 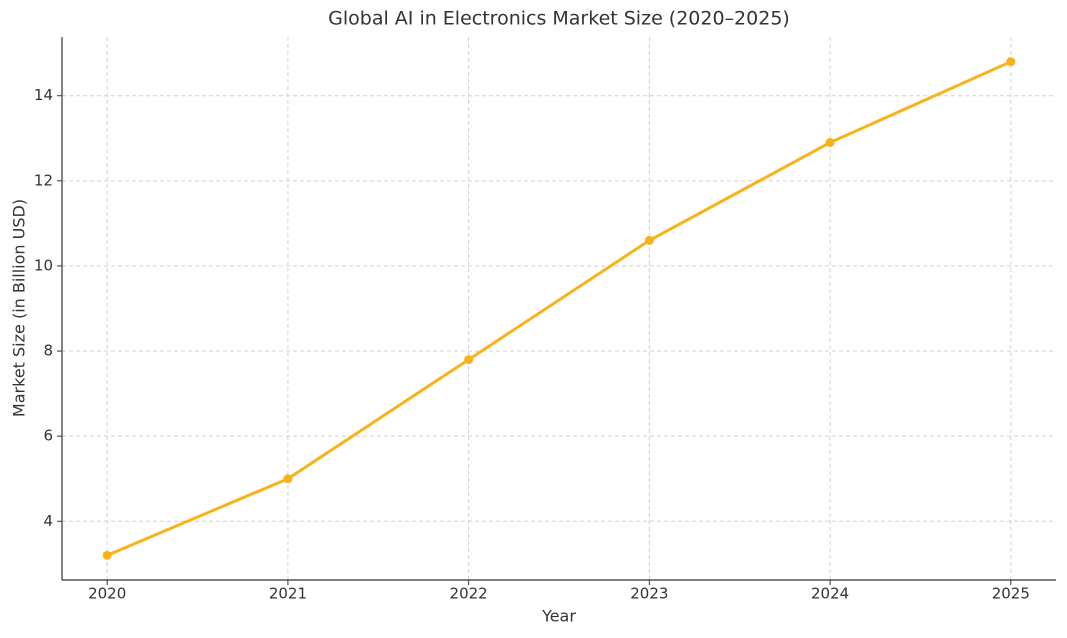 What do you see at coordinates (1011, 594) in the screenshot?
I see `x-tick-label: 2025` at bounding box center [1011, 594].